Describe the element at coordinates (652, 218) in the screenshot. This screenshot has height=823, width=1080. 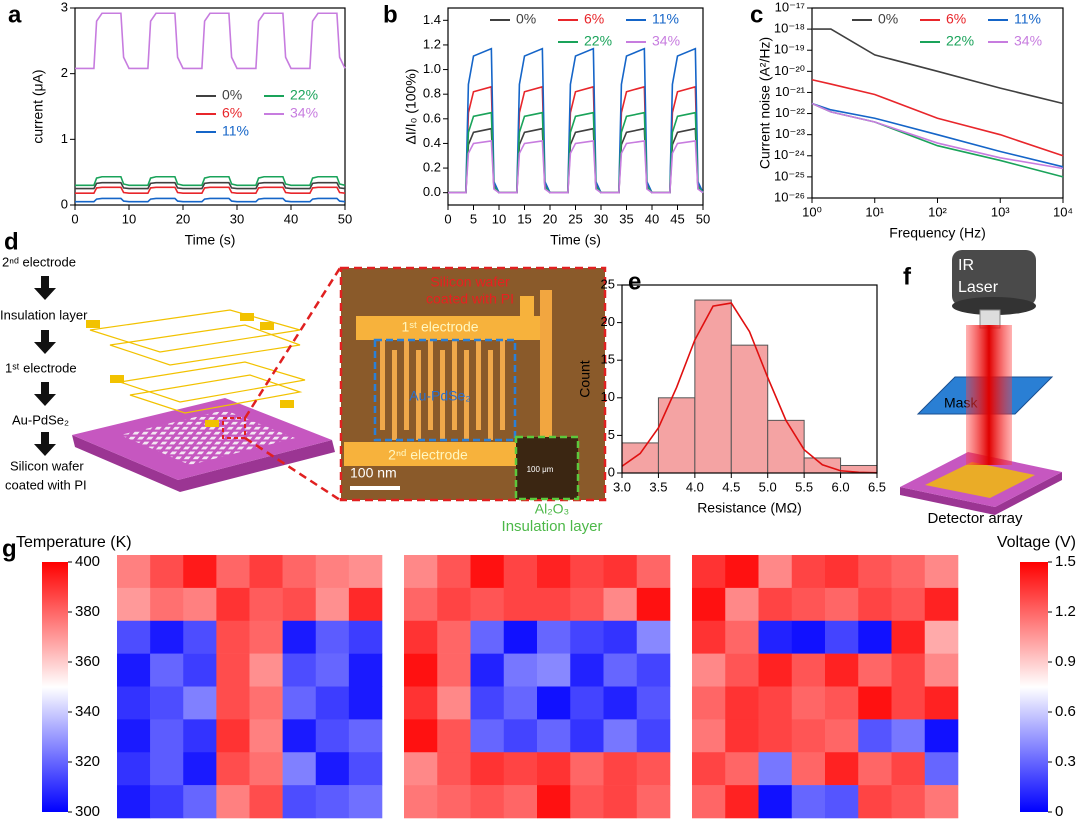
I see `x-tick-label: 40` at that location.